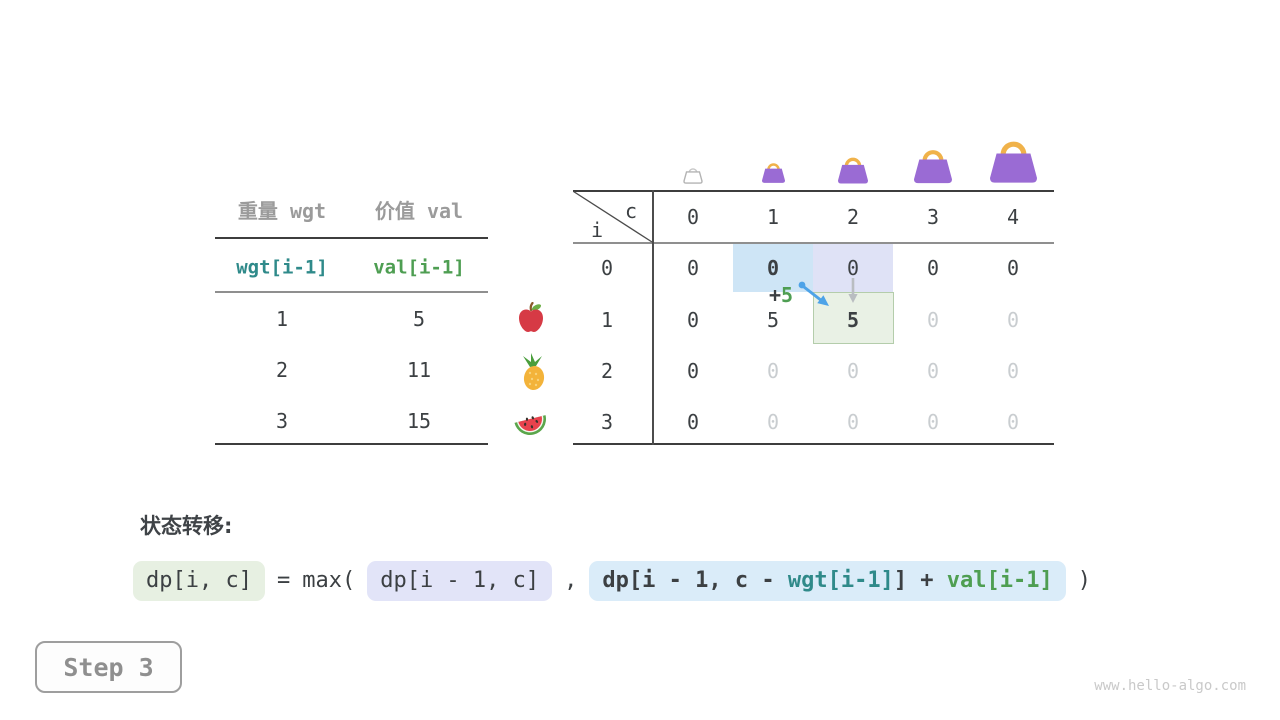 This screenshot has height=720, width=1280. I want to click on items-table-mid-rule, so click(351, 292).